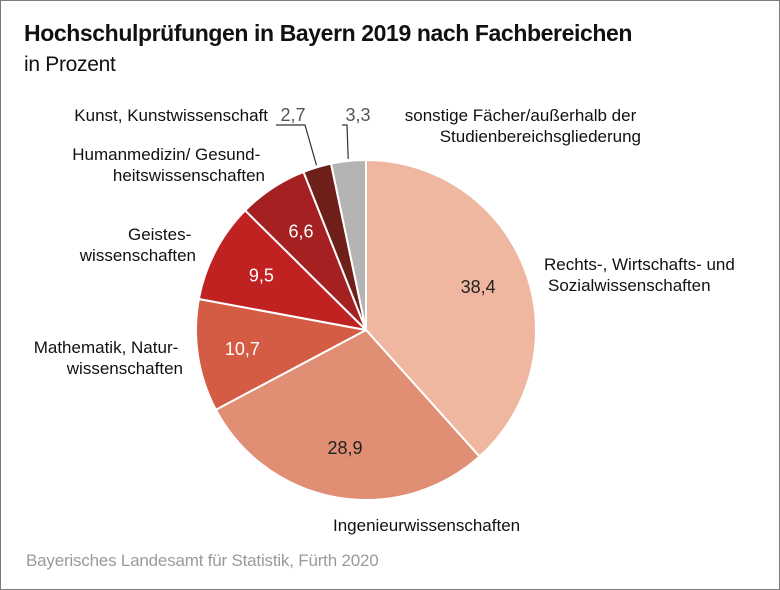 Image resolution: width=780 pixels, height=590 pixels. I want to click on pie-slice-sonstige, so click(348, 245).